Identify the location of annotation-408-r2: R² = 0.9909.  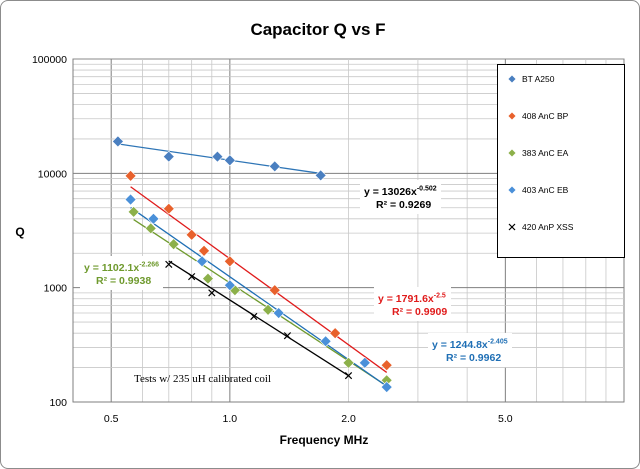
(420, 311).